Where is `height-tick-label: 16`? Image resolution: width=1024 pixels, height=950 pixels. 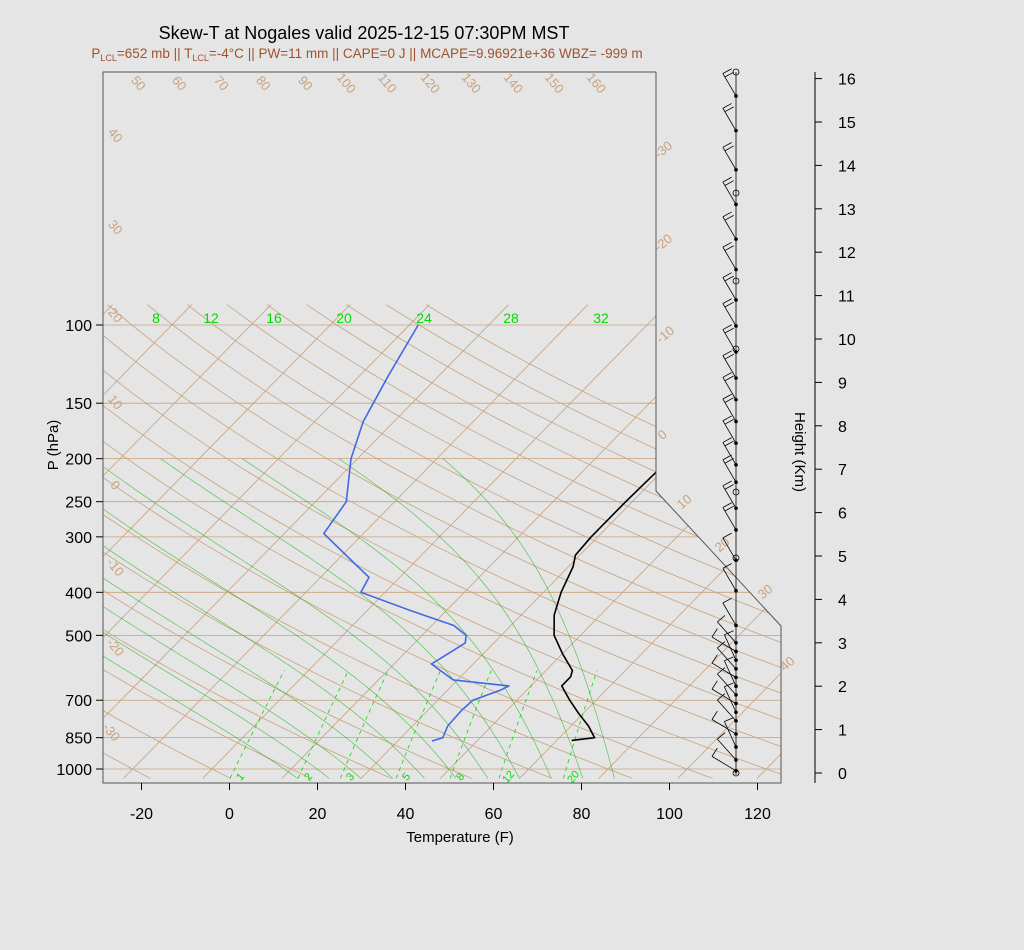
height-tick-label: 16 is located at coordinates (847, 80).